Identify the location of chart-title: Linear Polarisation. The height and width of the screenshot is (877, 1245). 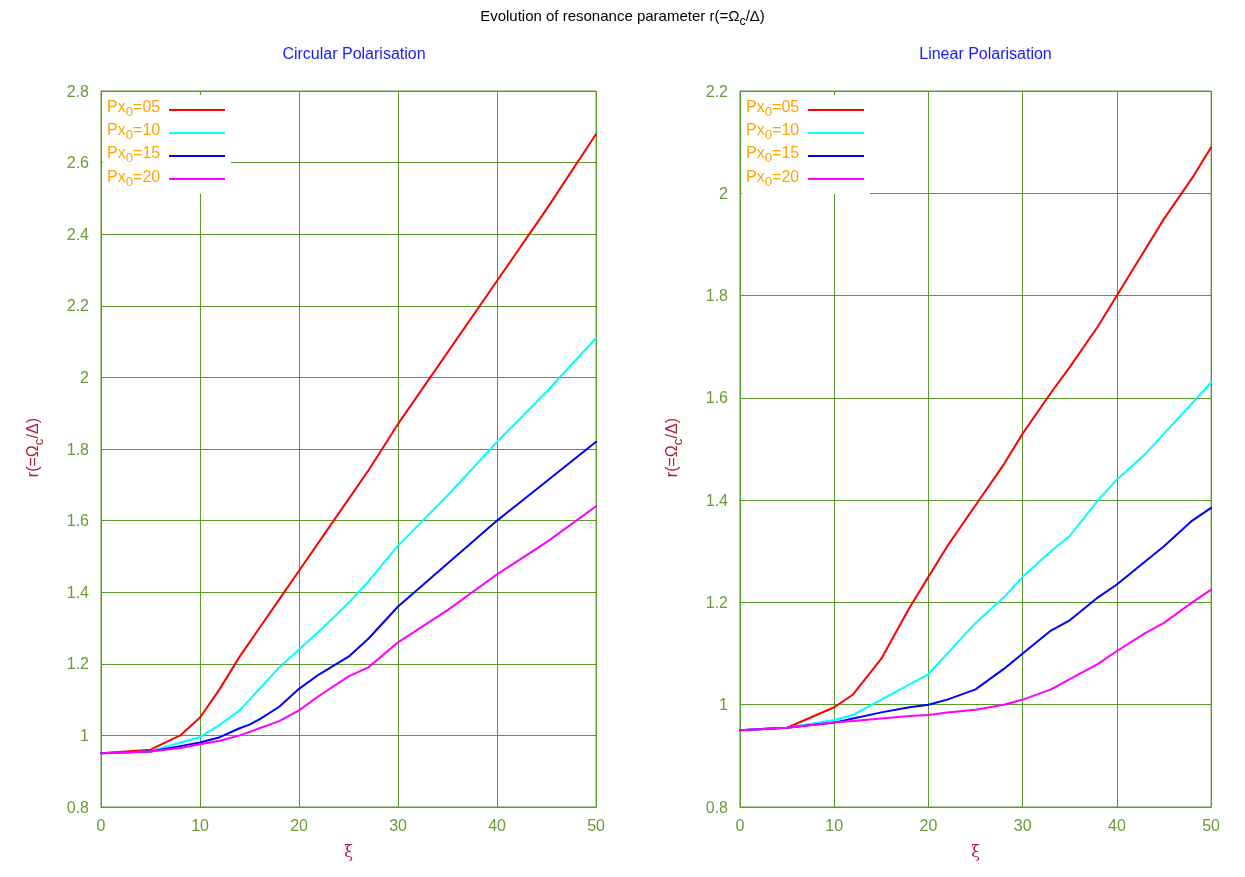
(985, 53).